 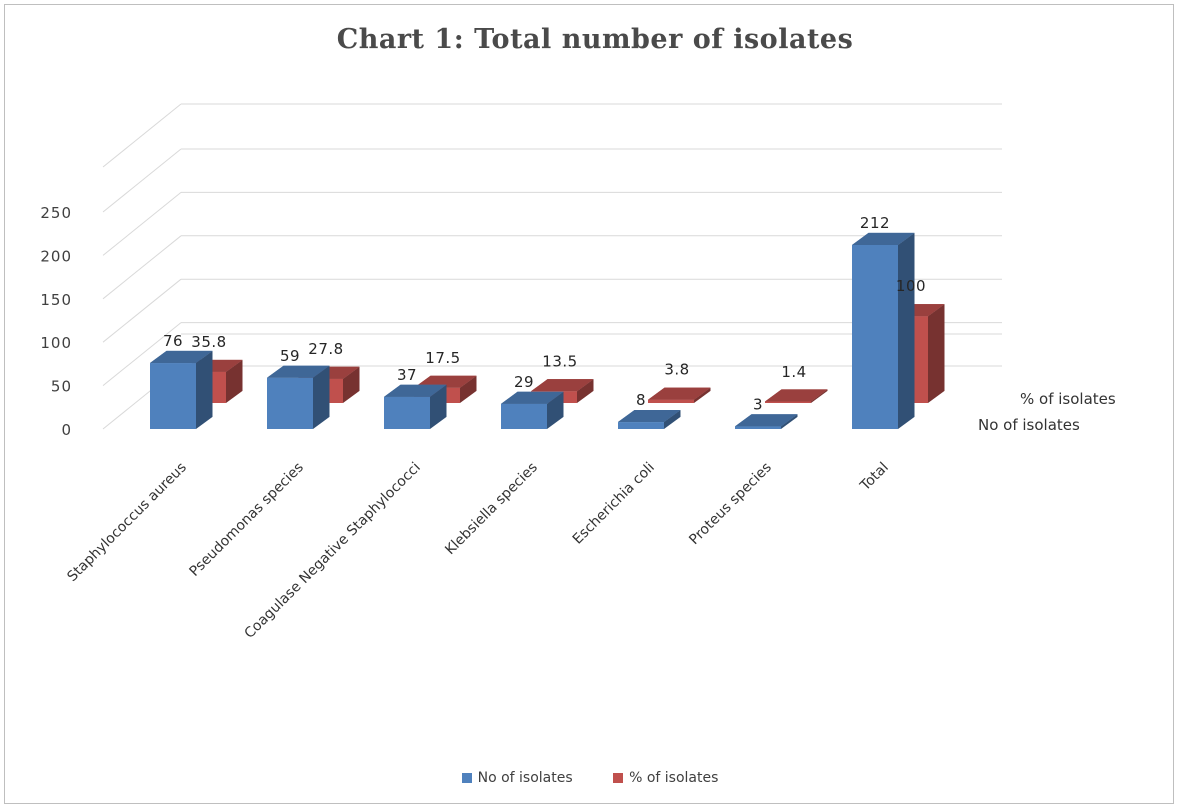 What do you see at coordinates (234, 381) in the screenshot?
I see `bar-of-isolates-staphylococcus-aureus-side` at bounding box center [234, 381].